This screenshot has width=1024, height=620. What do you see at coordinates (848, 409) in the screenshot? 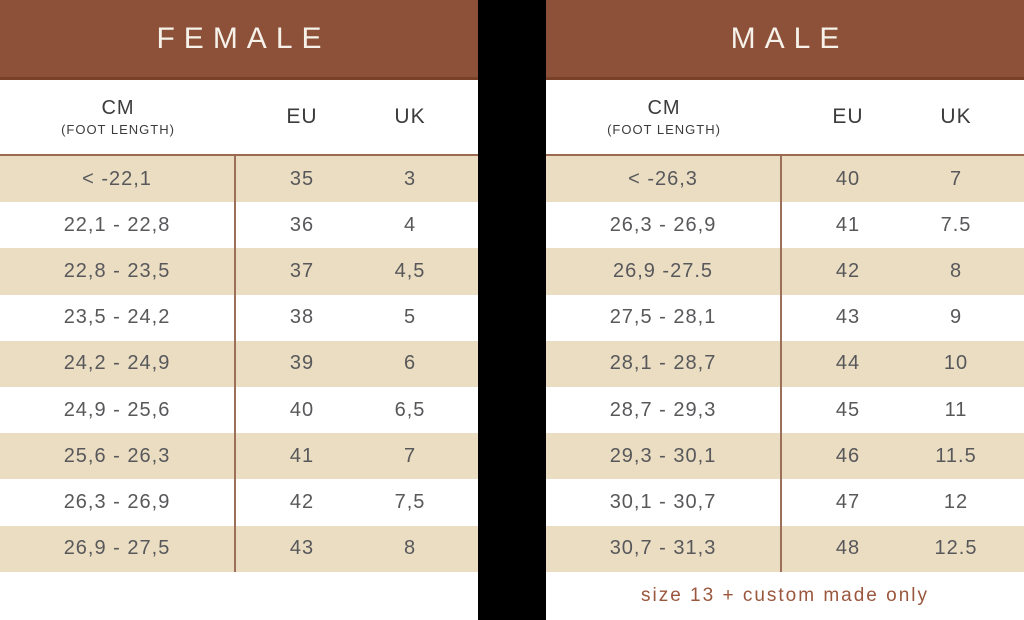
I see `eu-cell: 45` at bounding box center [848, 409].